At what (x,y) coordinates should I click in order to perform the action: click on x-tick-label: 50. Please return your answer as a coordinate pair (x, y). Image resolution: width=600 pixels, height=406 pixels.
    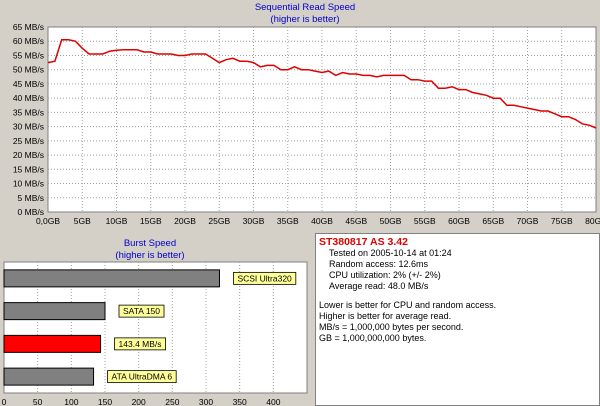
    Looking at the image, I should click on (38, 401).